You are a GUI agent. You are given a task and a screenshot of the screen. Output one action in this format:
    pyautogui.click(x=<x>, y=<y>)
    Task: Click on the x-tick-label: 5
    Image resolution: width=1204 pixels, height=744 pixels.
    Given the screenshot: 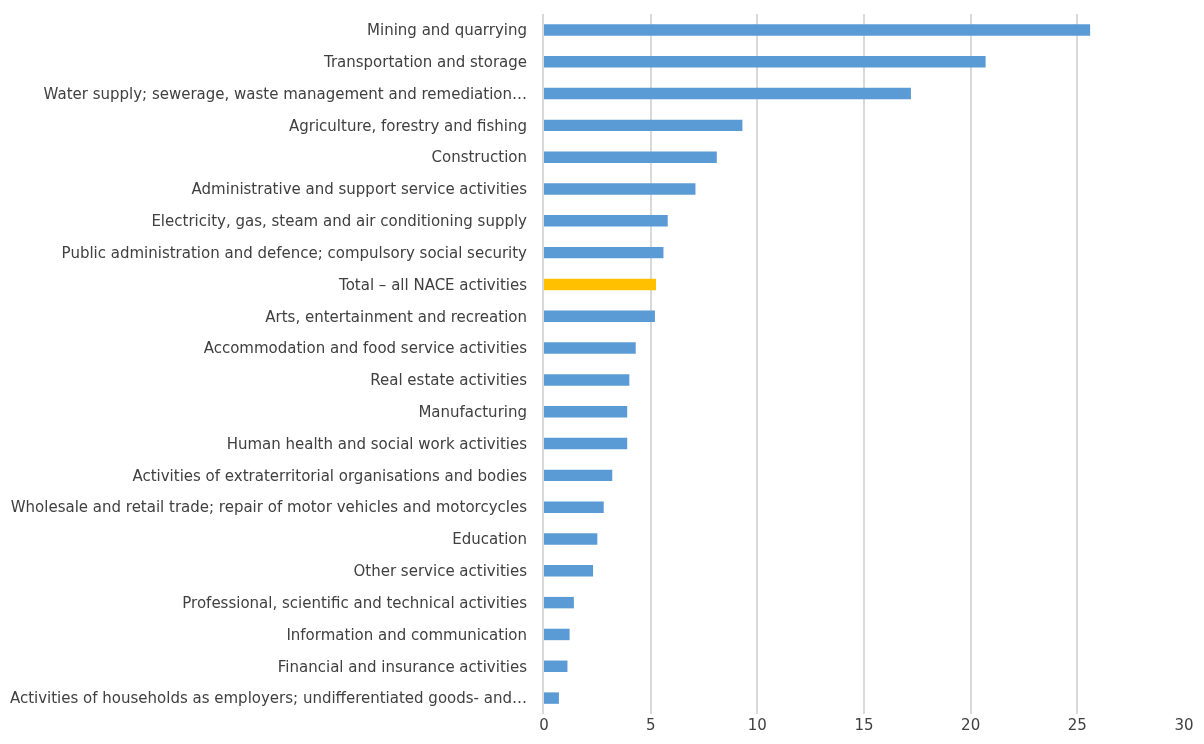 What is the action you would take?
    pyautogui.click(x=650, y=725)
    